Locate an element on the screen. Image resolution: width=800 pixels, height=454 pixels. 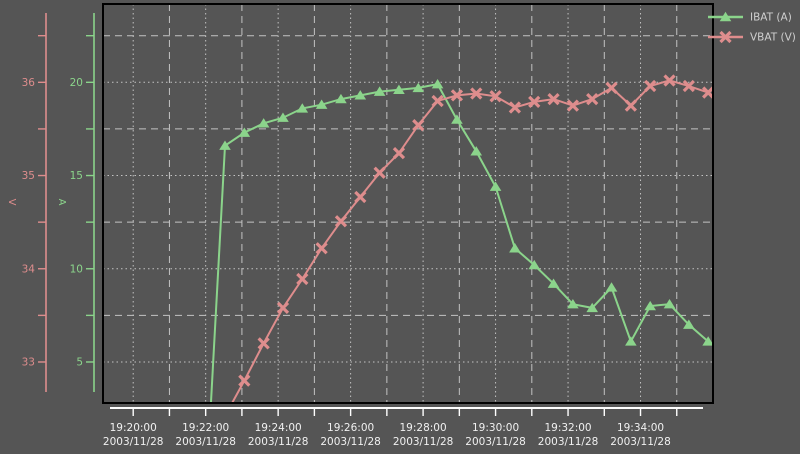
x-tick-time-label: 19:34:00 is located at coordinates (640, 428).